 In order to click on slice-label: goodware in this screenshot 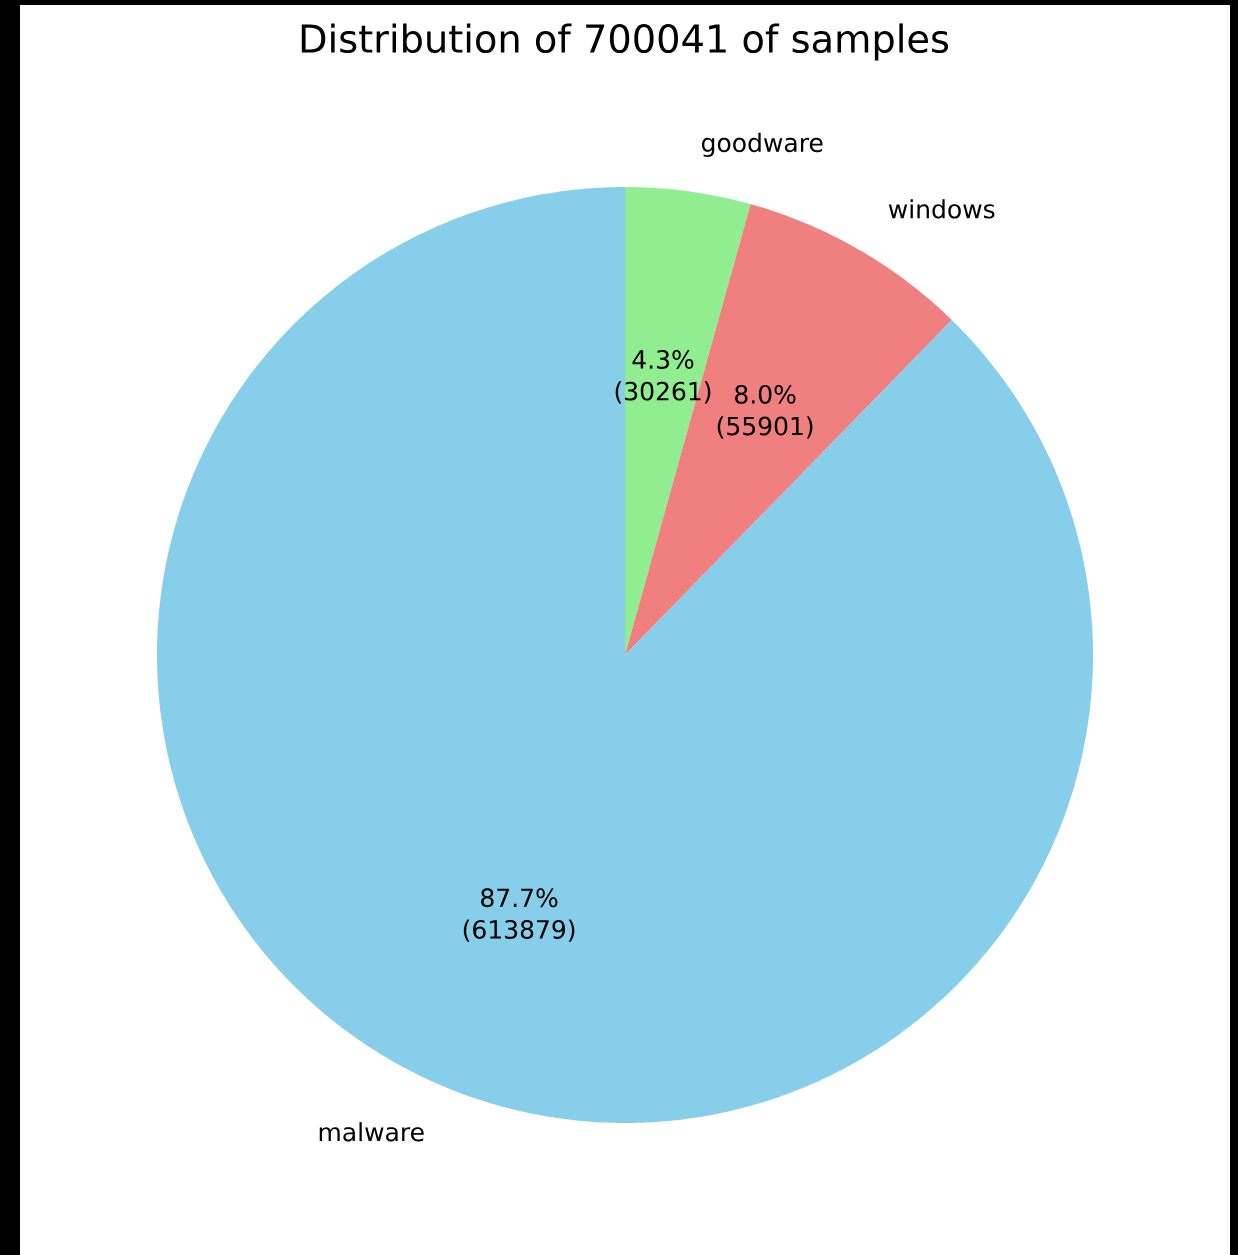, I will do `click(762, 145)`.